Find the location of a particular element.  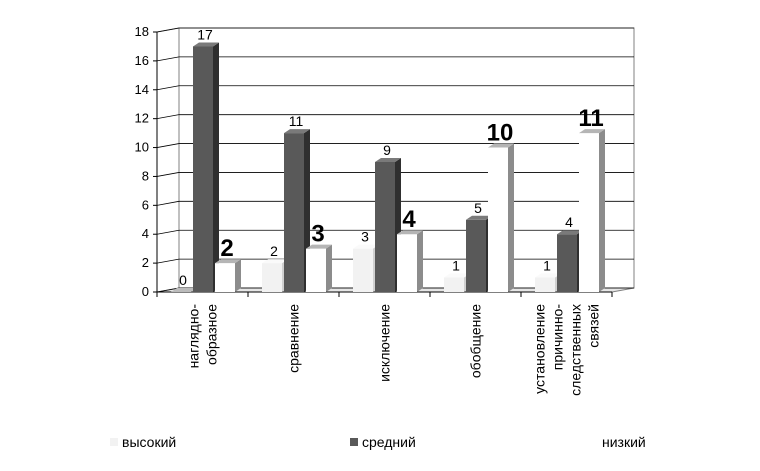

category-label-line: причинно- is located at coordinates (558, 337).